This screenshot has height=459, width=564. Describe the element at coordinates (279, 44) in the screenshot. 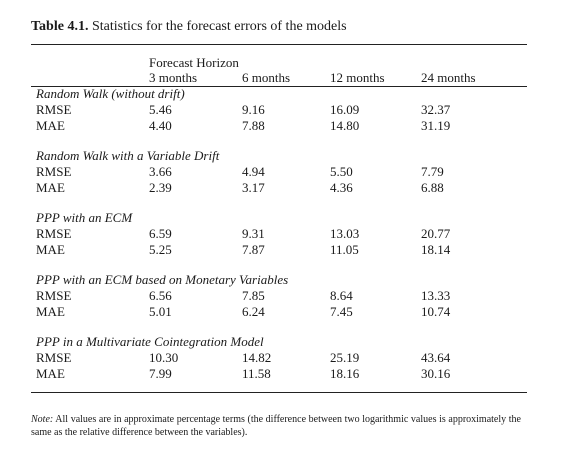

I see `top-rule` at that location.